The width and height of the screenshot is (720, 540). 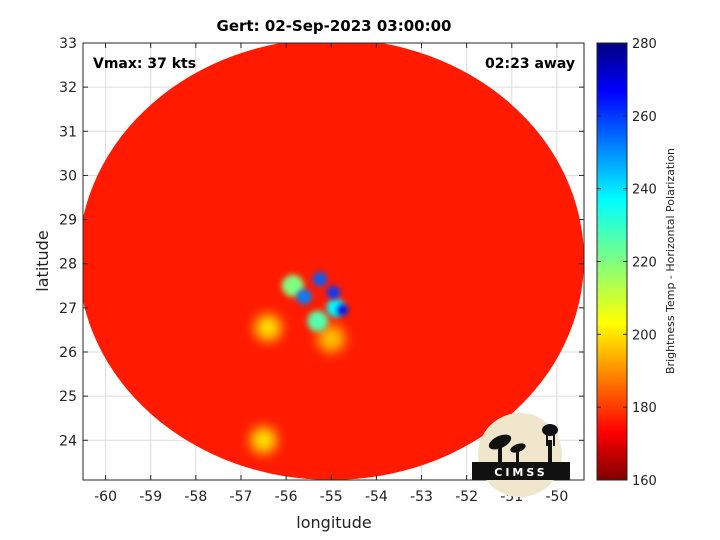 I want to click on colorbar-tick-label: 200, so click(x=644, y=335).